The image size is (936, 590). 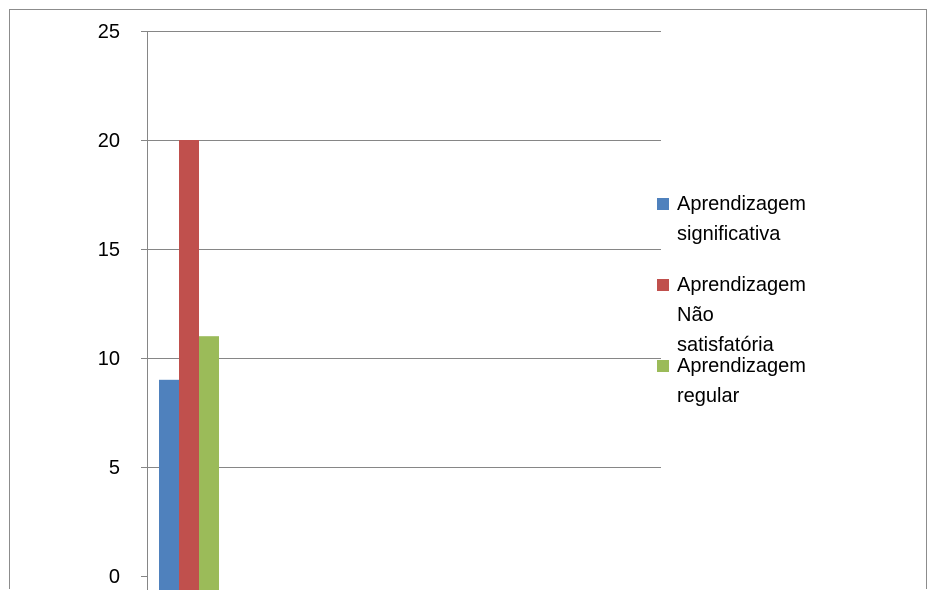 What do you see at coordinates (663, 285) in the screenshot?
I see `legend-swatch-red` at bounding box center [663, 285].